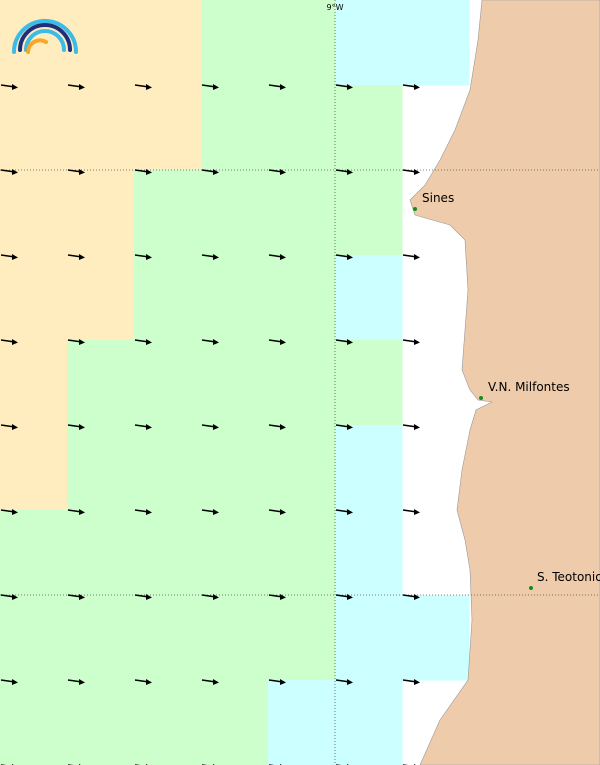  What do you see at coordinates (473, 398) in the screenshot?
I see `place-markers` at bounding box center [473, 398].